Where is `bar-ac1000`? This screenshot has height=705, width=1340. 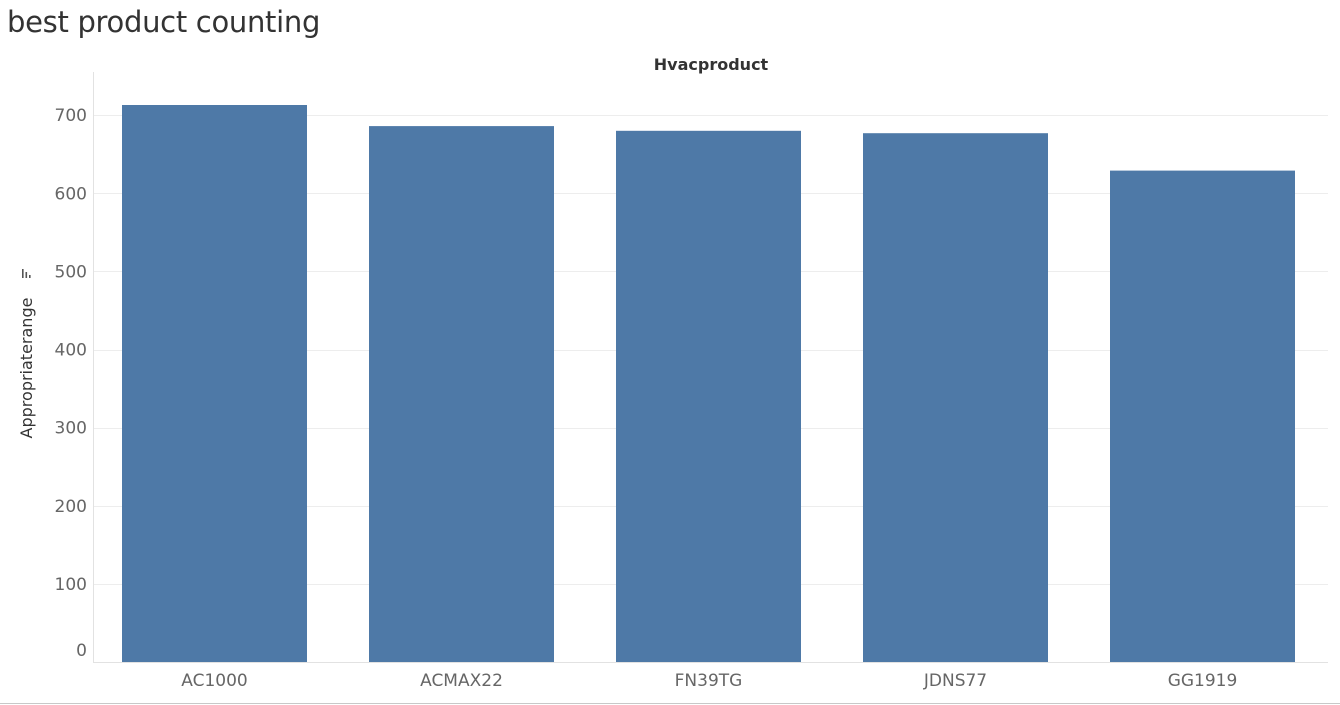 bar-ac1000 is located at coordinates (214, 383).